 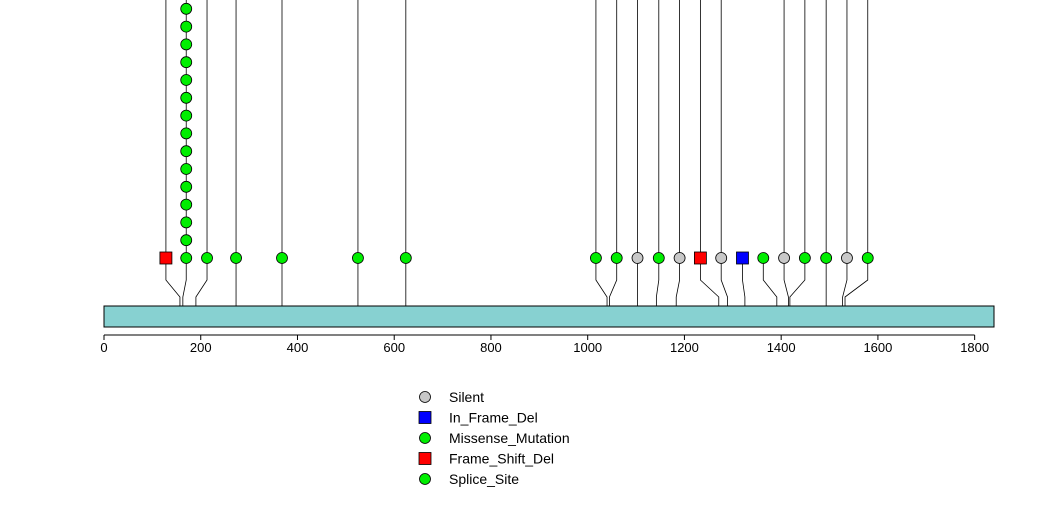 I want to click on x-tick-label: 1200, so click(x=684, y=347).